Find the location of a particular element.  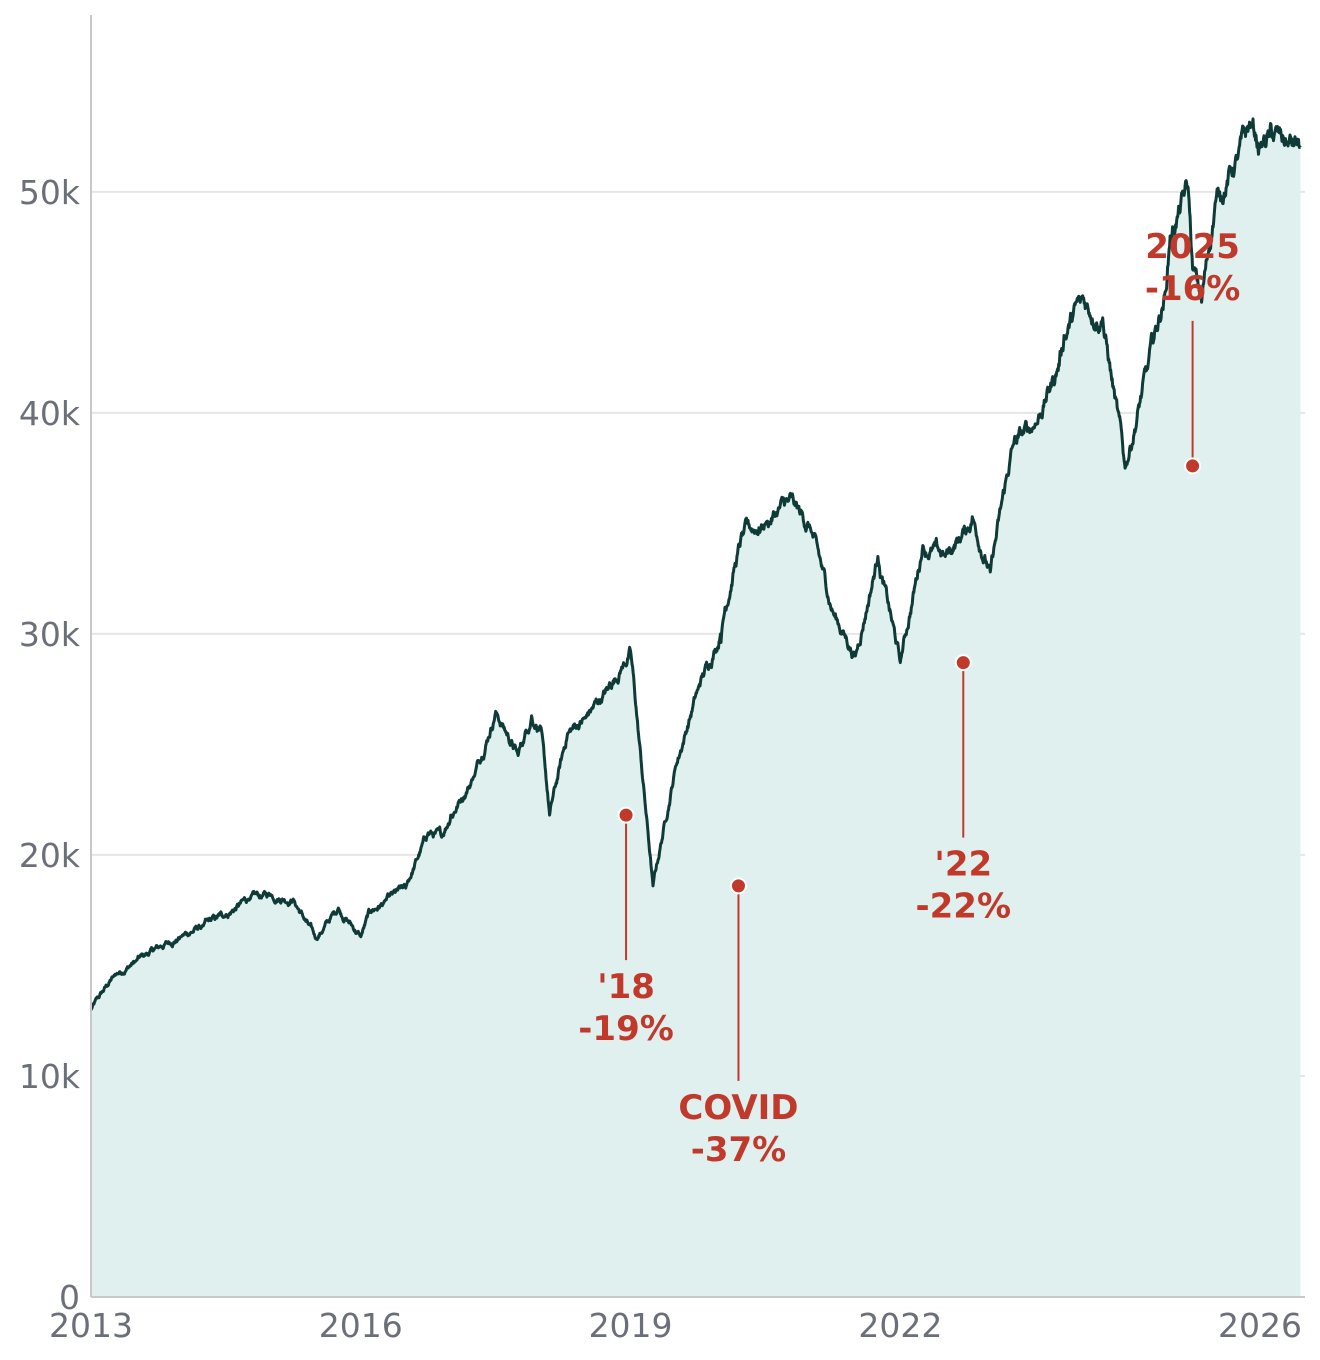

annotation-label: '22 is located at coordinates (963, 865).